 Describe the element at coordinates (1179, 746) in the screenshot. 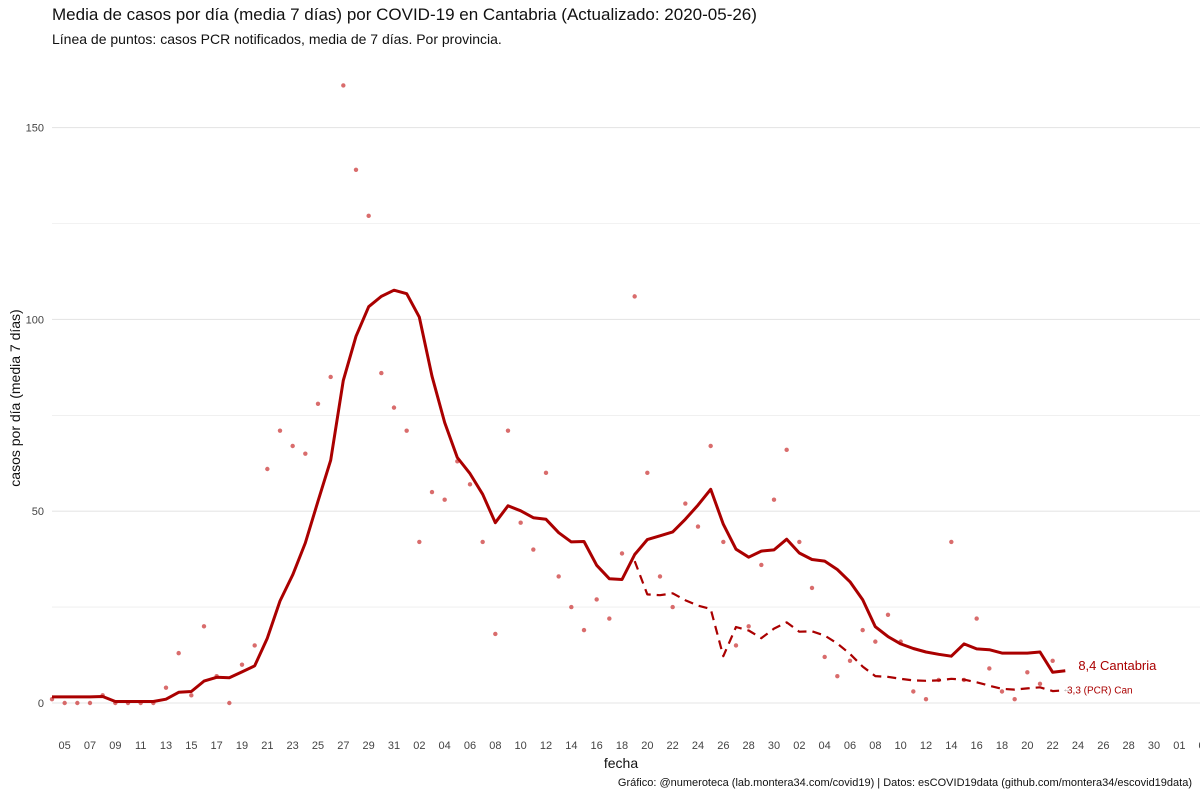

I see `x-tick-label: 01` at that location.